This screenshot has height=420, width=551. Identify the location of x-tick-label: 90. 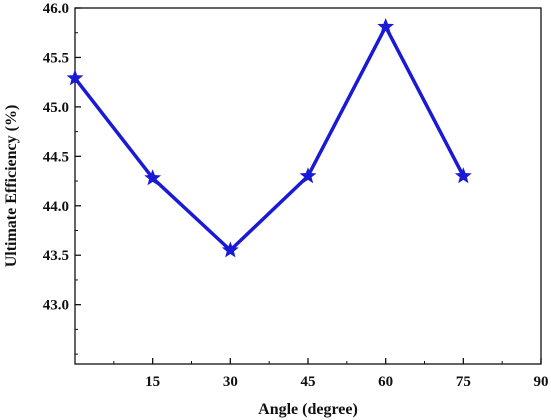
(541, 382).